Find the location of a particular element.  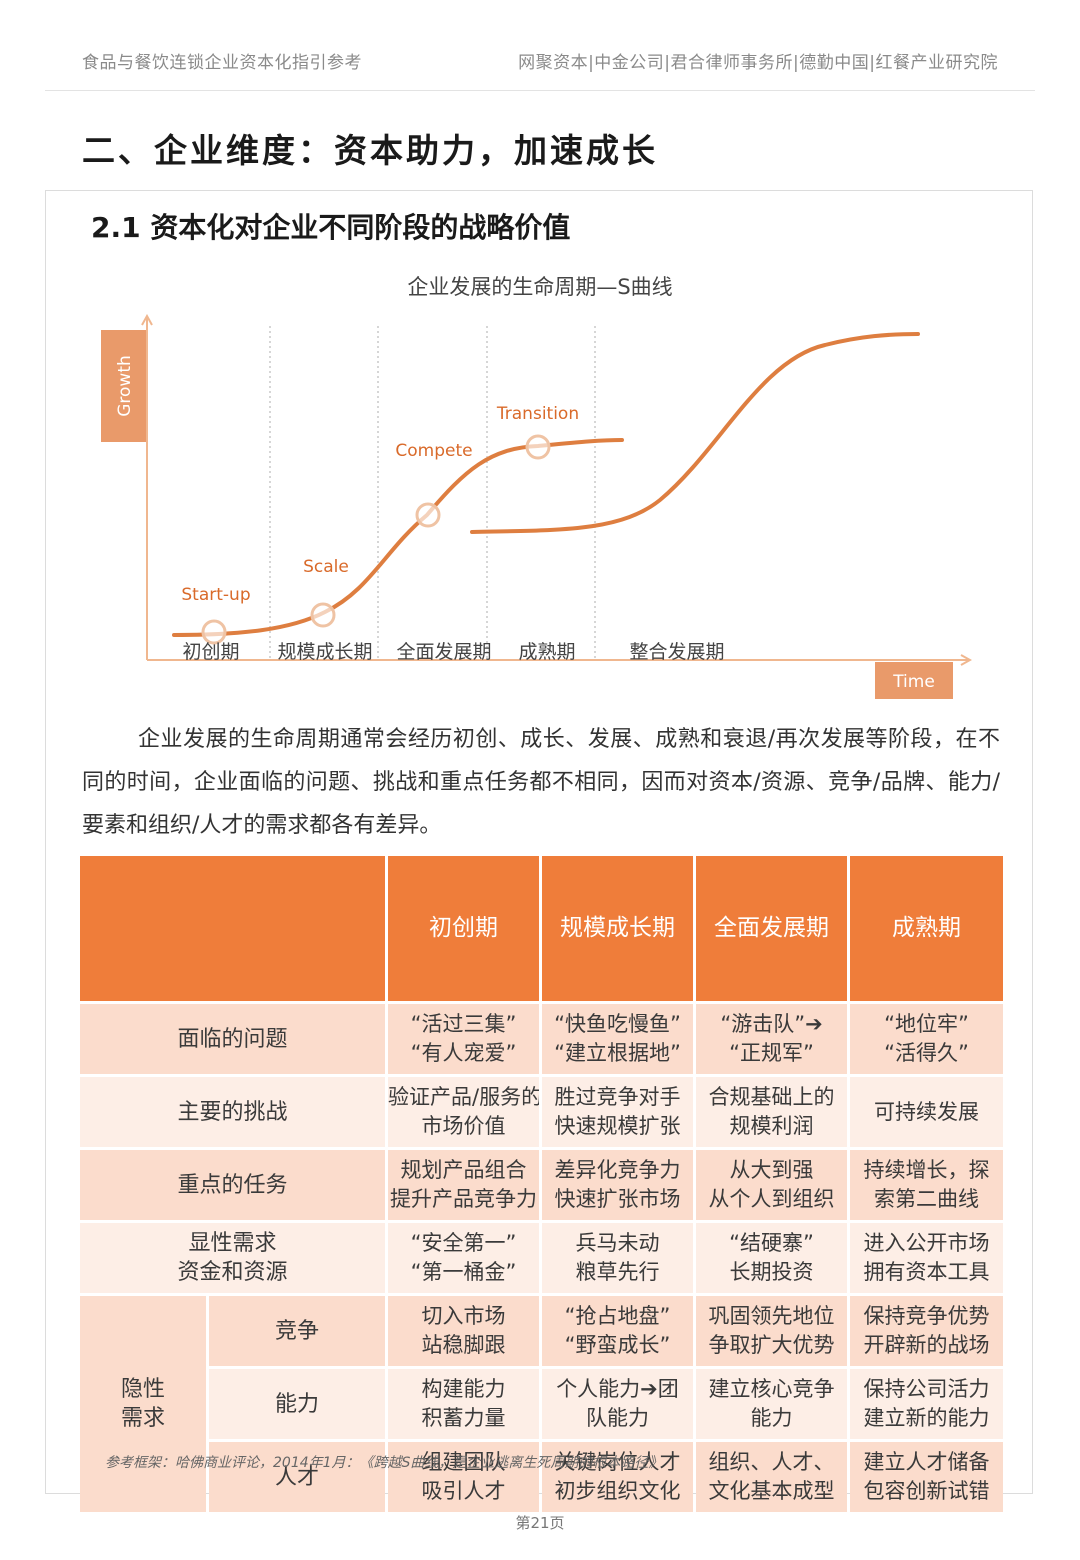

cell-text-line: 重点的任务 is located at coordinates (232, 1185).